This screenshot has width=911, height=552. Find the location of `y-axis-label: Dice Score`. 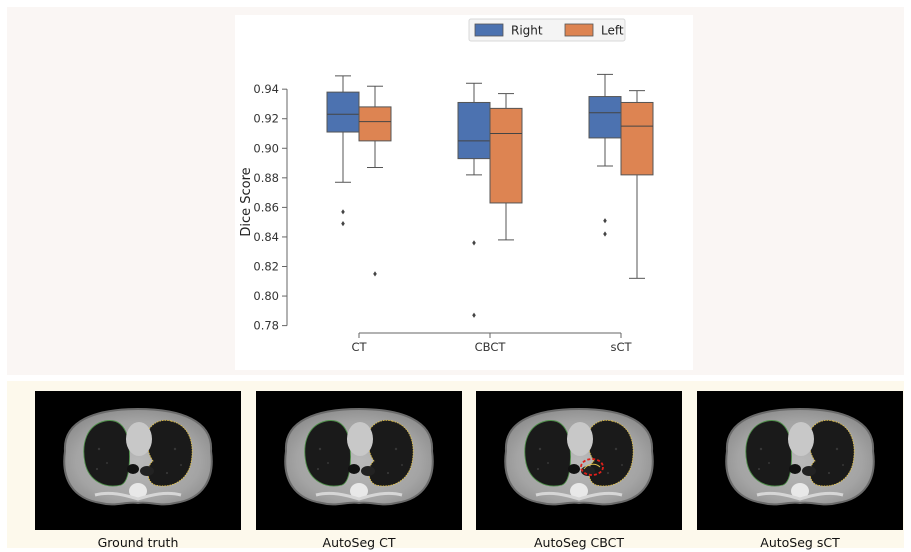

y-axis-label: Dice Score is located at coordinates (246, 201).